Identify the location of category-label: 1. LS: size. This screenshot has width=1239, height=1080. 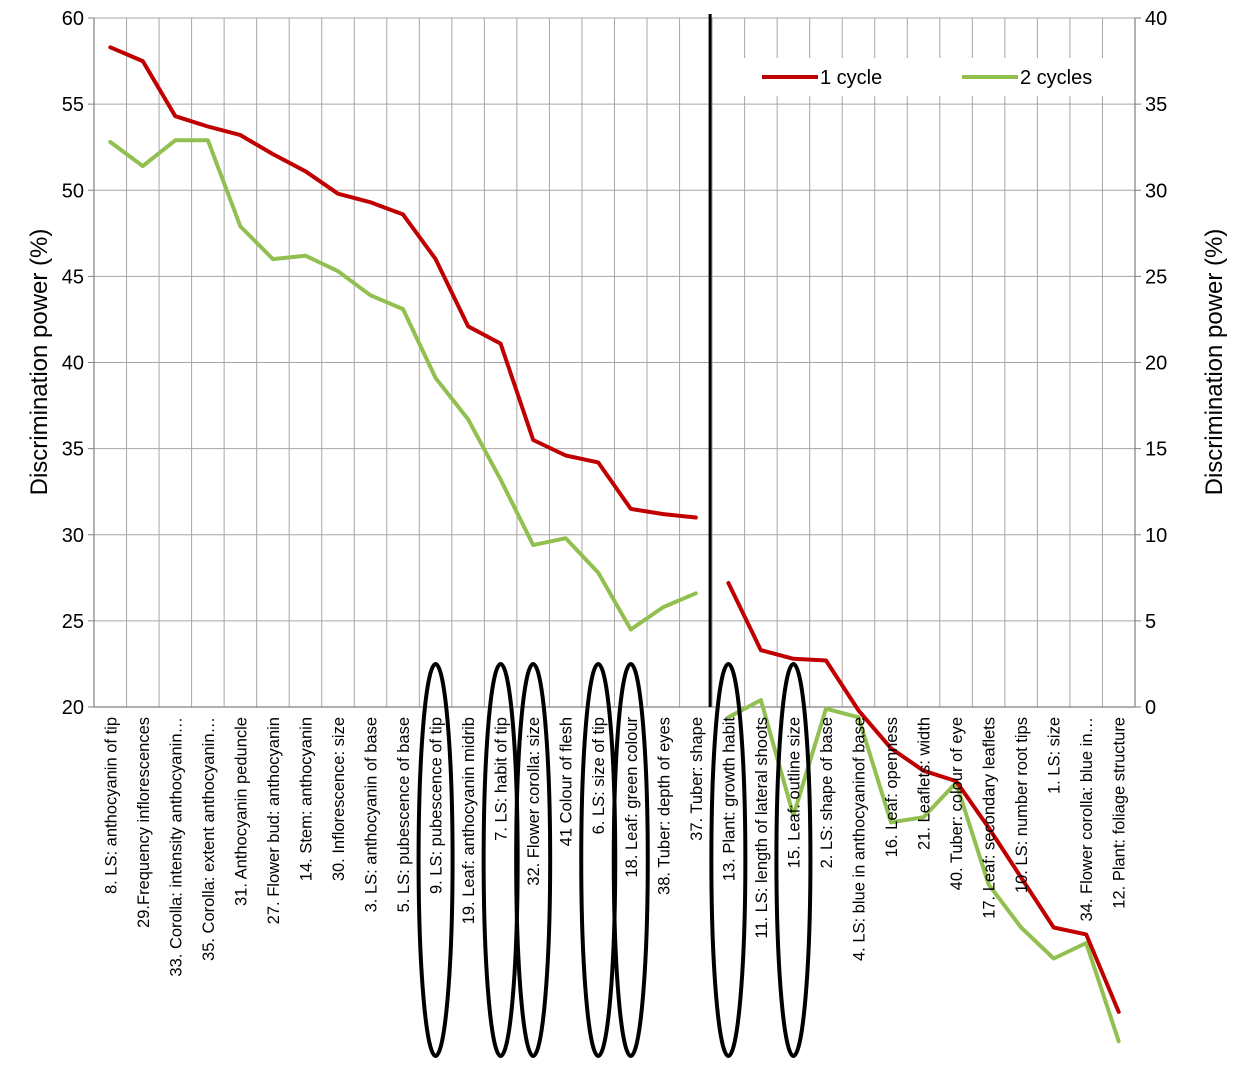
(1055, 755).